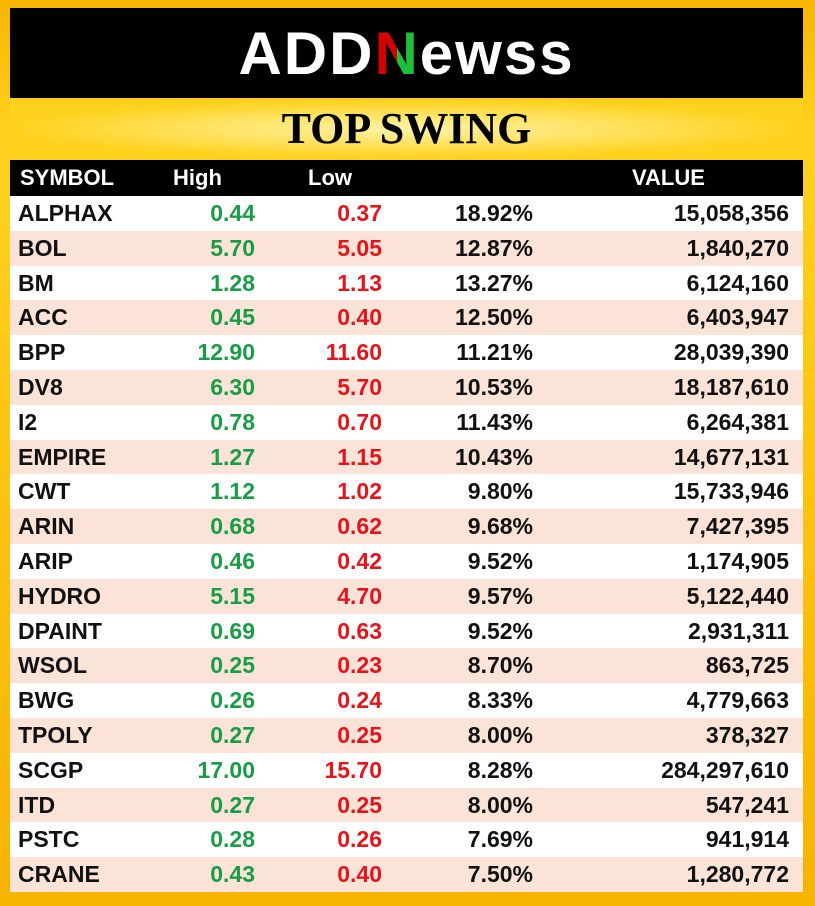 This screenshot has height=906, width=815. Describe the element at coordinates (232, 386) in the screenshot. I see `high-cell: 6.30` at that location.